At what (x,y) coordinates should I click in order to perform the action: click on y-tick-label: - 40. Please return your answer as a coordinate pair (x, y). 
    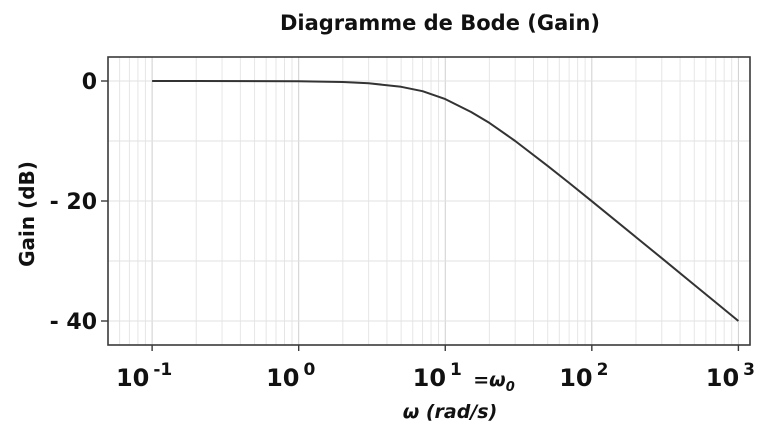
    Looking at the image, I should click on (73, 322).